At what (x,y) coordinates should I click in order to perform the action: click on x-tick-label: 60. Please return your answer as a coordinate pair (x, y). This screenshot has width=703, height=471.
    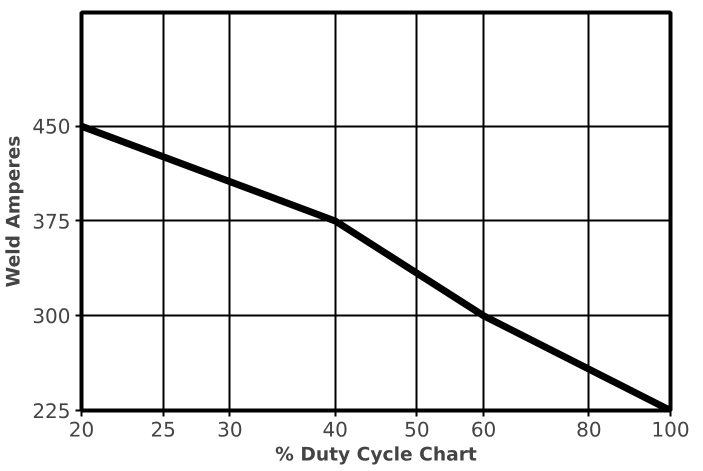
    Looking at the image, I should click on (483, 430).